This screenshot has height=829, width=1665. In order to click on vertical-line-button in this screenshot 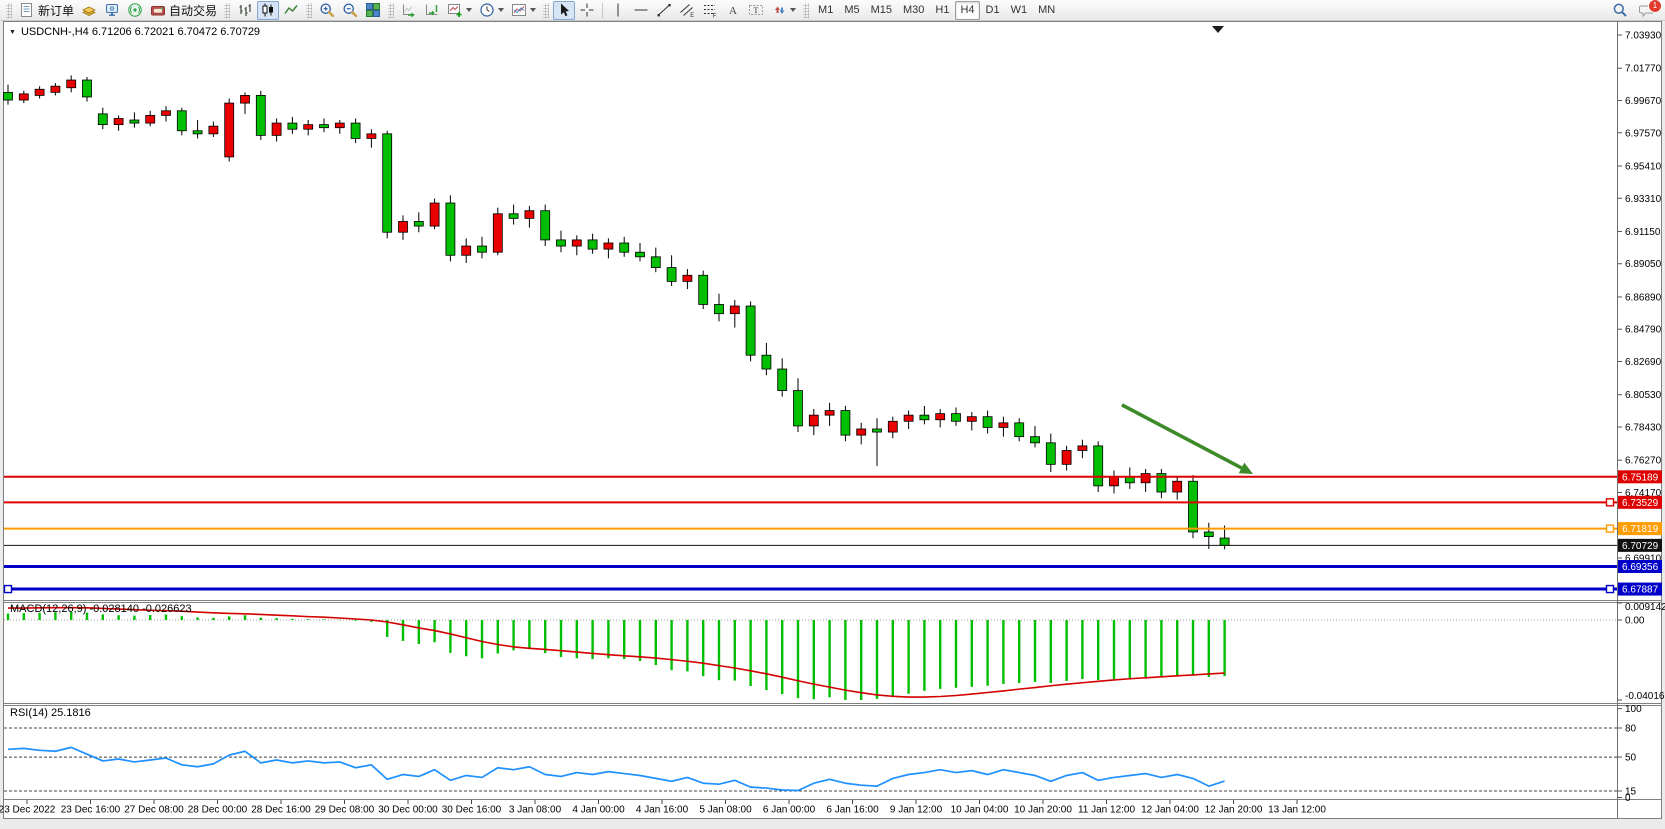, I will do `click(618, 10)`.